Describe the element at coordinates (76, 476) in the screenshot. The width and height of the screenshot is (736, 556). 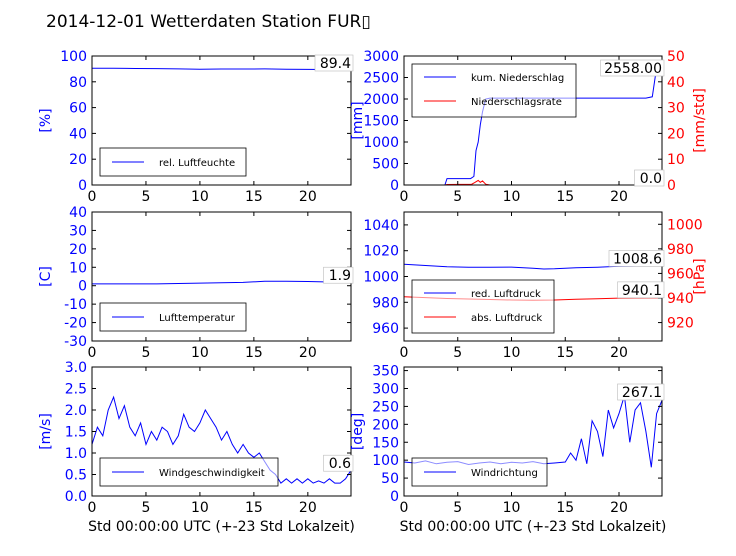
I see `y-tick-label: 0.5` at that location.